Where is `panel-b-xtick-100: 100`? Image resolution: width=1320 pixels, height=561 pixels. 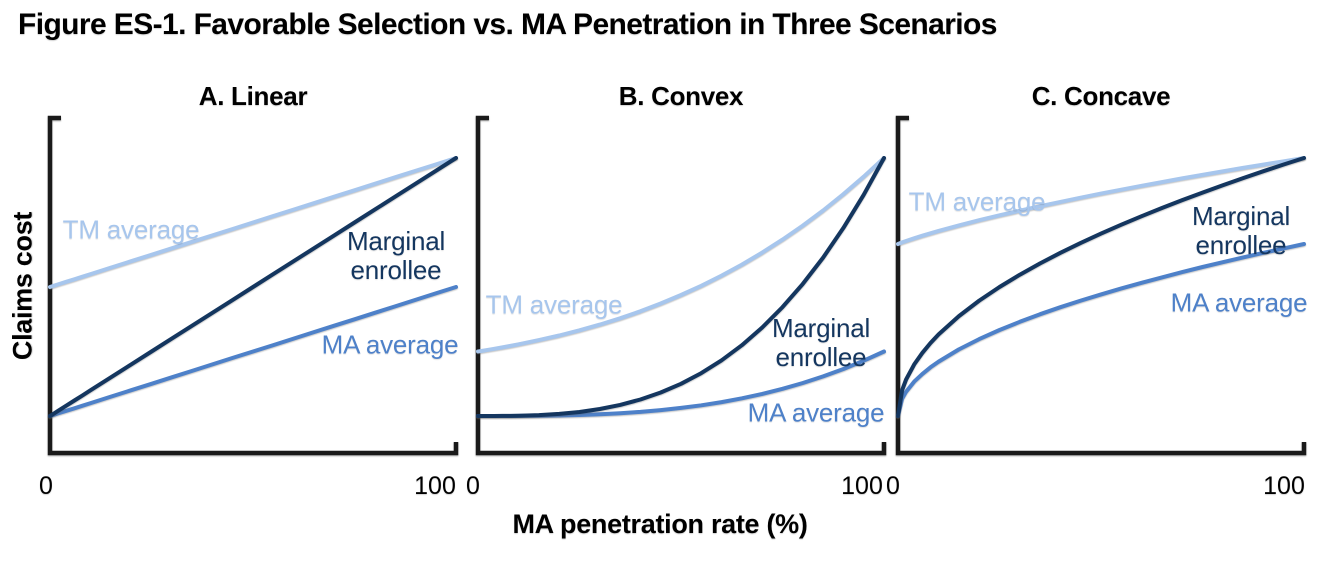
panel-b-xtick-100: 100 is located at coordinates (862, 486).